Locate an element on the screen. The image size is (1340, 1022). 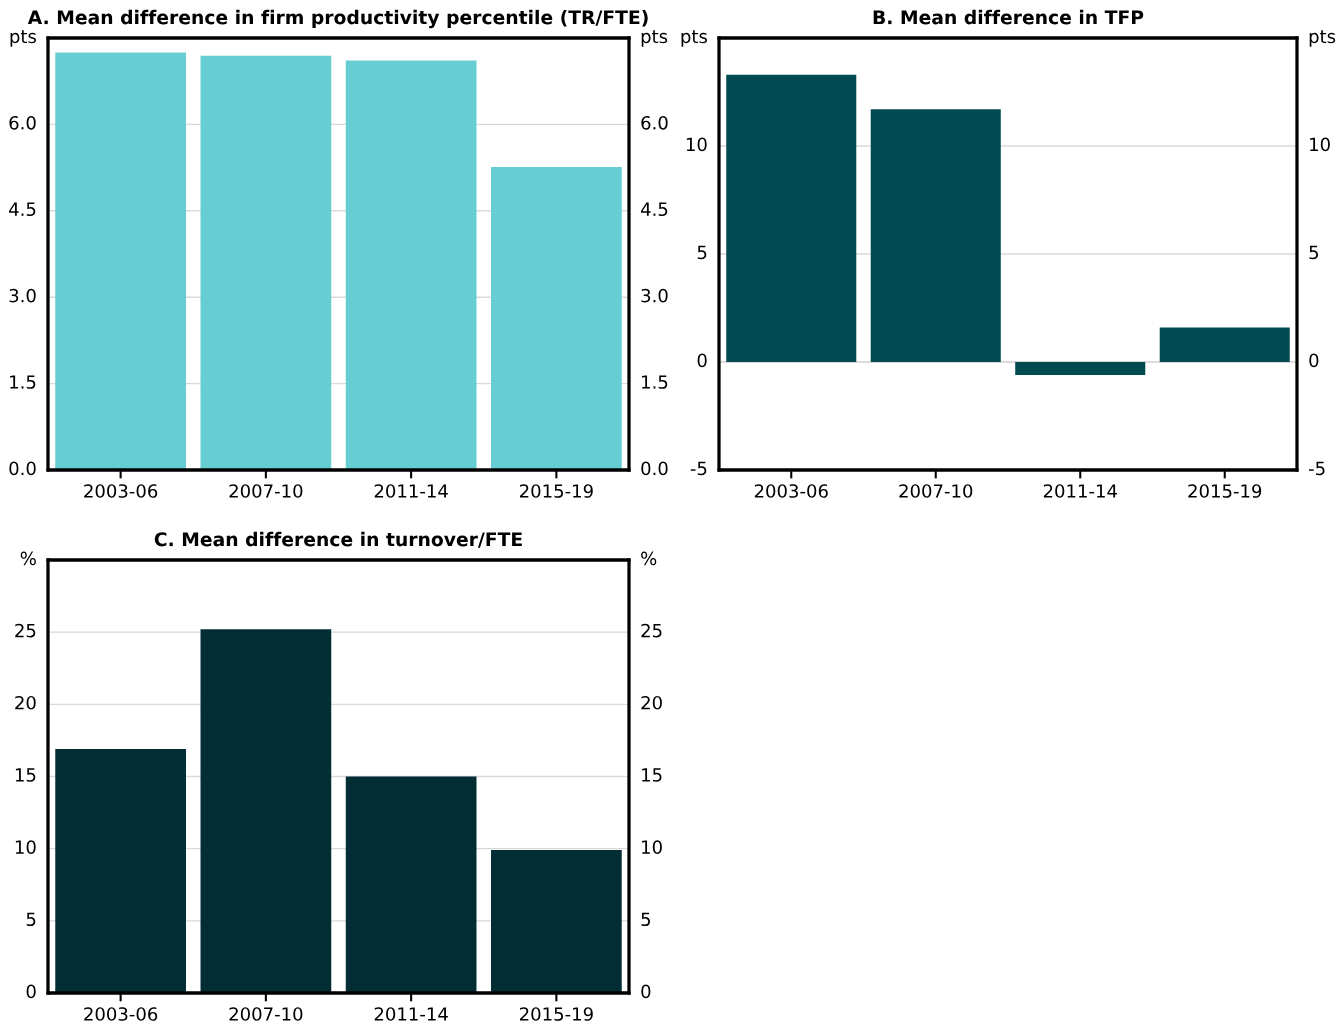
y2-tick-label: 1.5 is located at coordinates (655, 382).